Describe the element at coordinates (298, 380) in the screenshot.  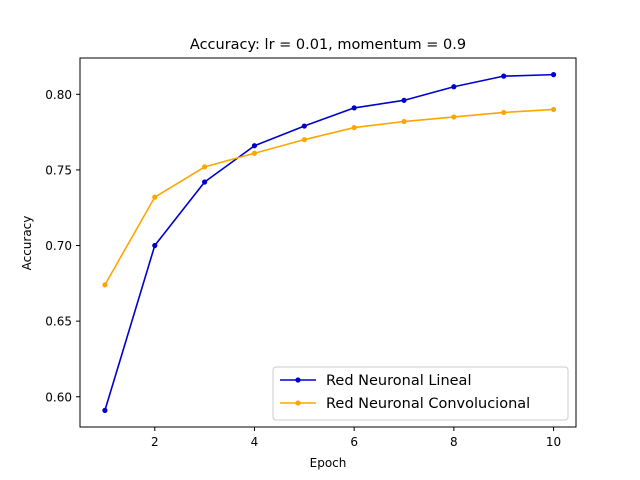
I see `legend-marker-red-neuronal-lineal` at that location.